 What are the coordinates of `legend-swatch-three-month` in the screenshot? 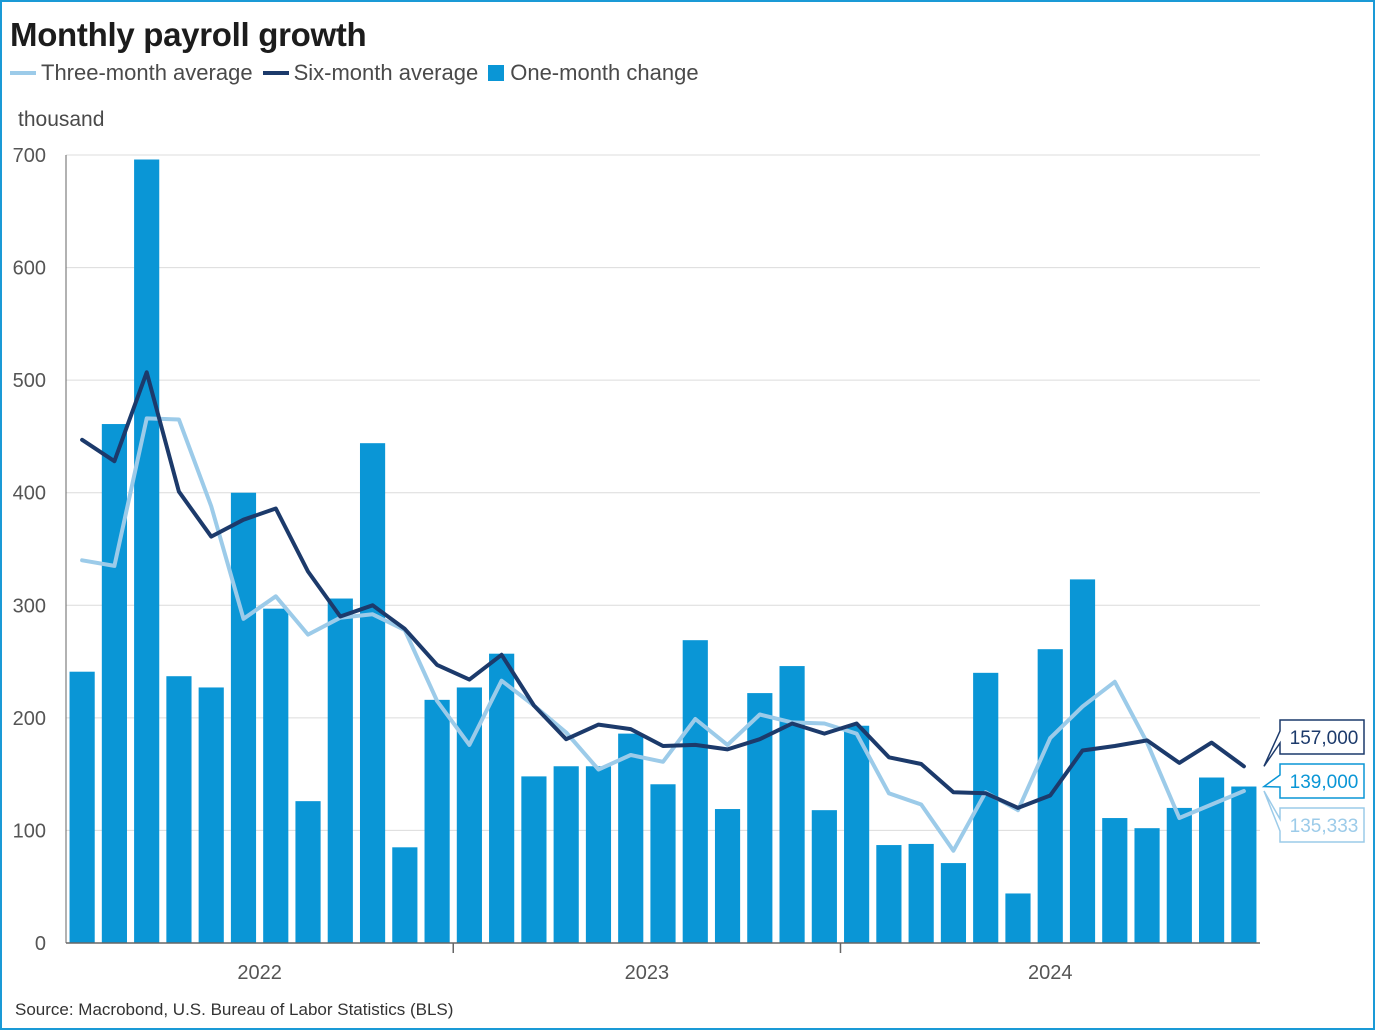 It's located at (23, 73).